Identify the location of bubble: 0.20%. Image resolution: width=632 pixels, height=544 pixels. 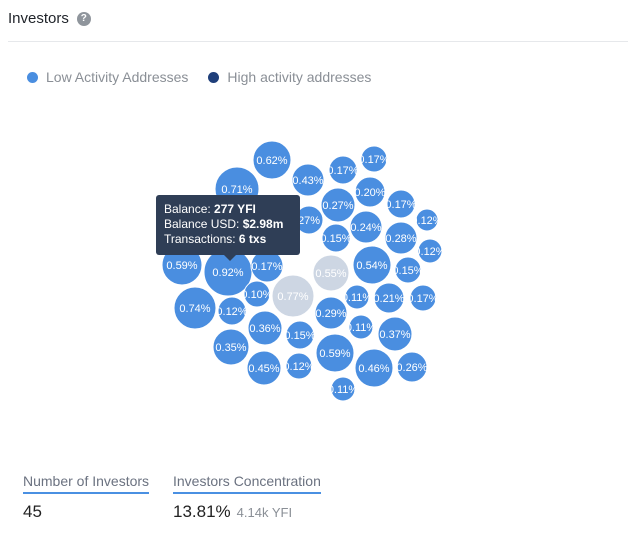
(370, 192).